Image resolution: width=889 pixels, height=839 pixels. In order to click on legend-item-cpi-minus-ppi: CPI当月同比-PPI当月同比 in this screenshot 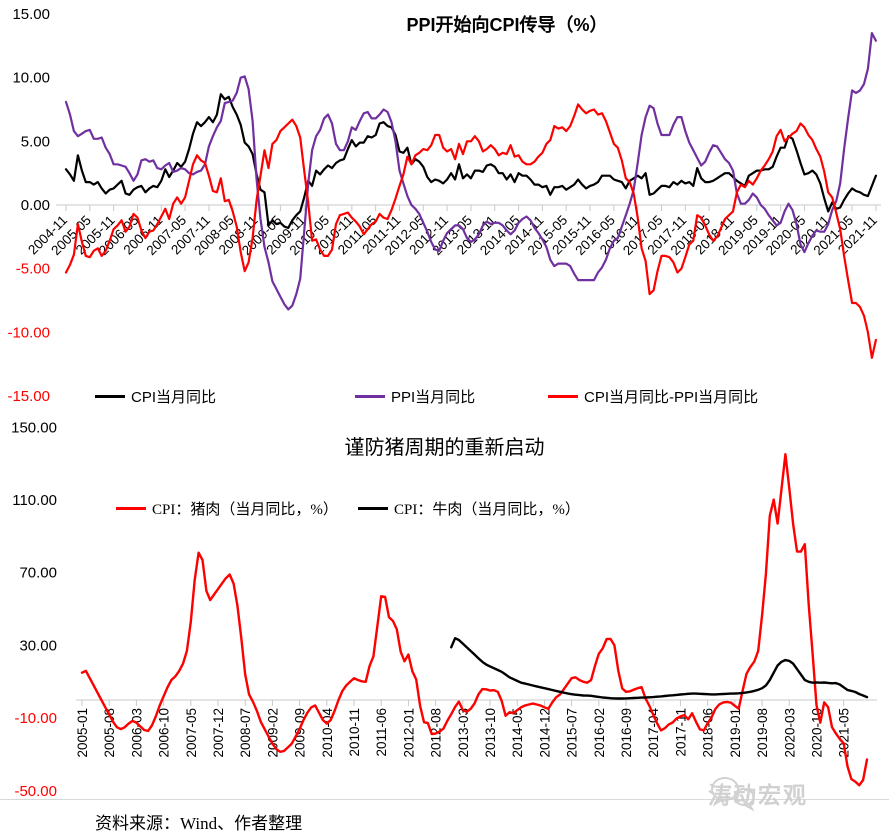, I will do `click(653, 397)`.